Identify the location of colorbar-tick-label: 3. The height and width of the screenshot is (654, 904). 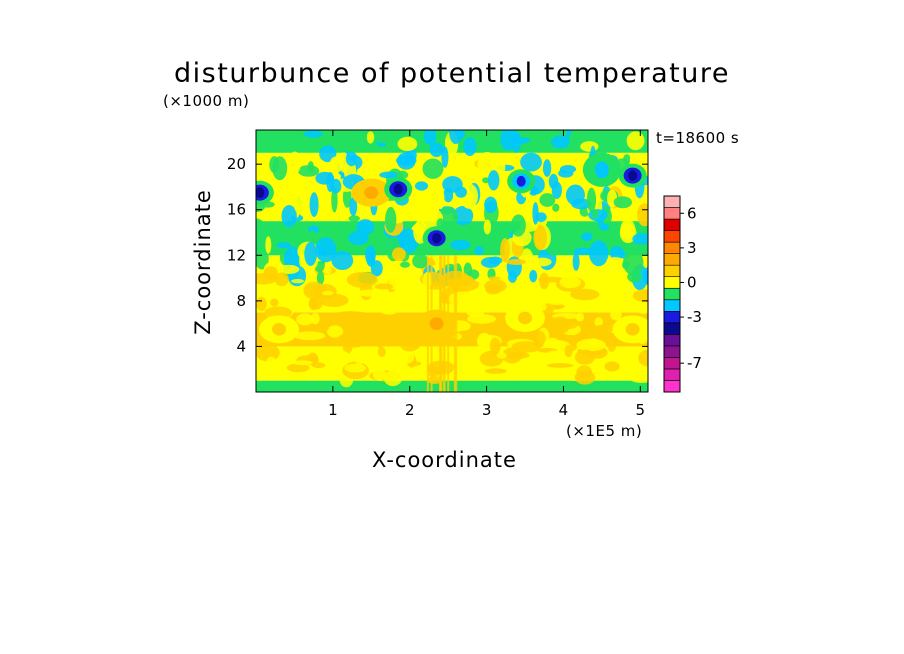
(692, 248).